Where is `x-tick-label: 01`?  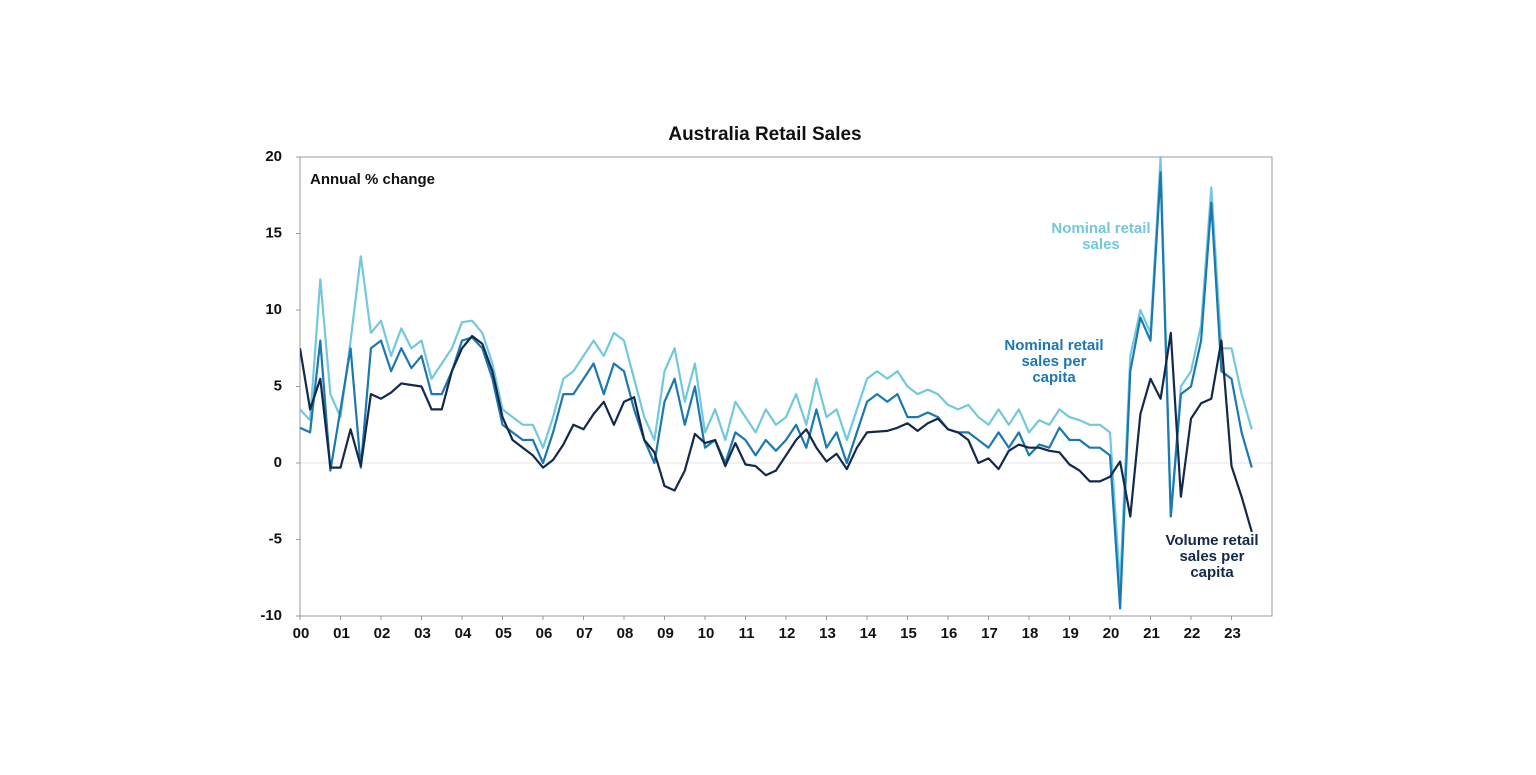
x-tick-label: 01 is located at coordinates (341, 633).